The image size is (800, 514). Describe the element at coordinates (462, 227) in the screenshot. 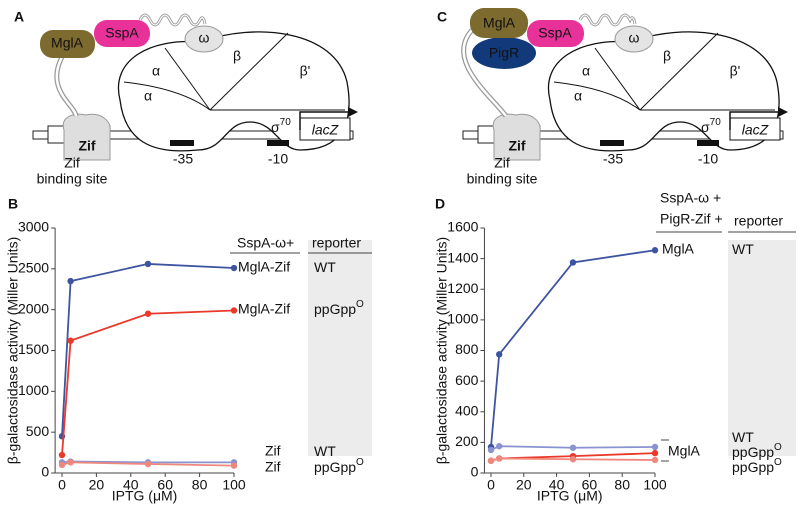

I see `y-tick-label: 1600` at that location.